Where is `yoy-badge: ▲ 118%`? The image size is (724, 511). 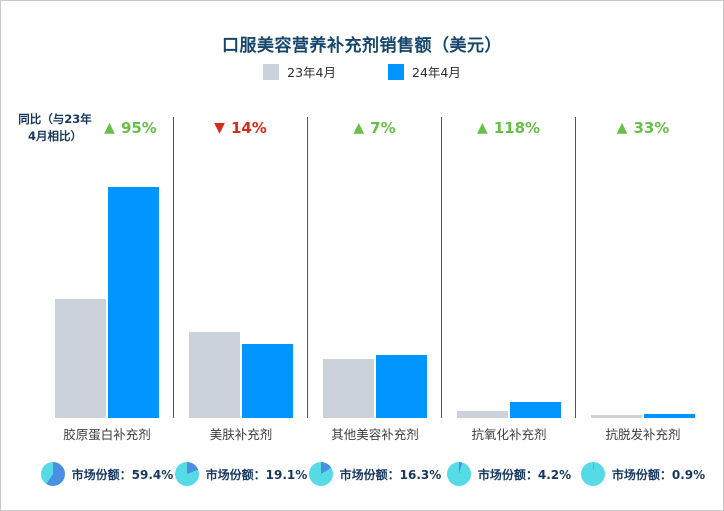
yoy-badge: ▲ 118% is located at coordinates (508, 128).